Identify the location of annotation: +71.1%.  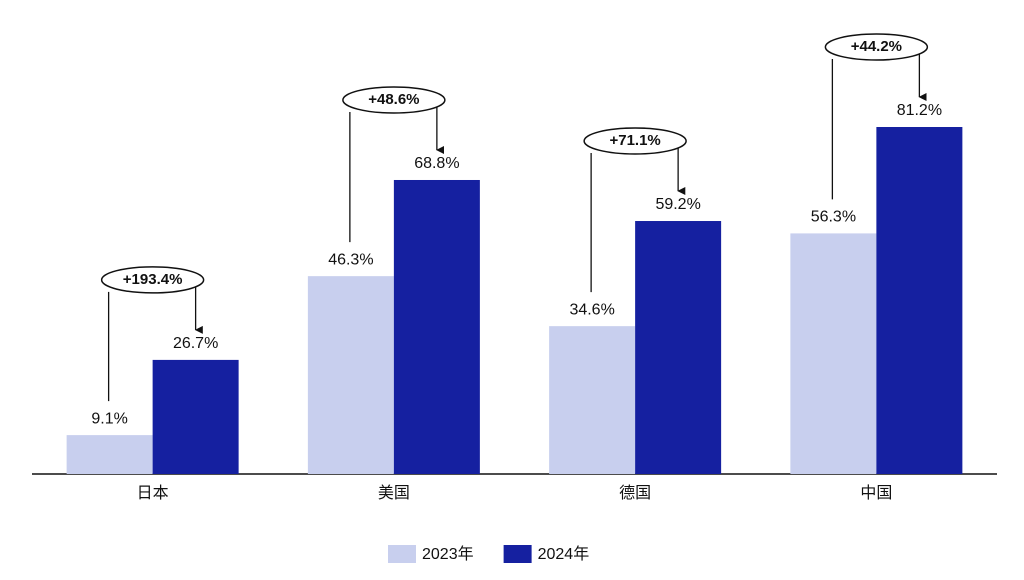
(634, 140).